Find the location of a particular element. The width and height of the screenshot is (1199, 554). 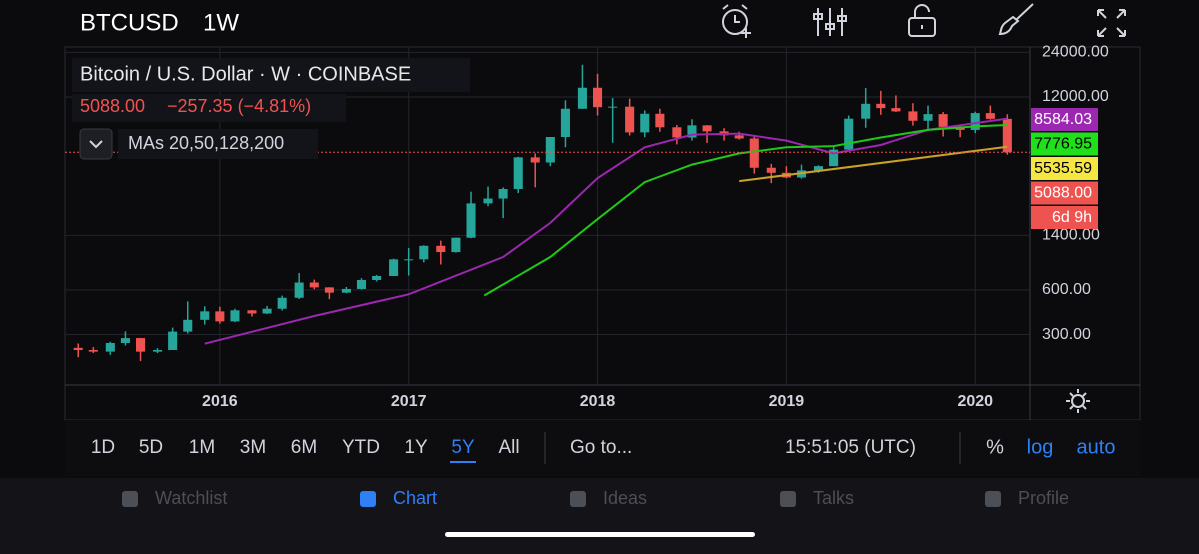

tab-label: Watchlist is located at coordinates (191, 498).